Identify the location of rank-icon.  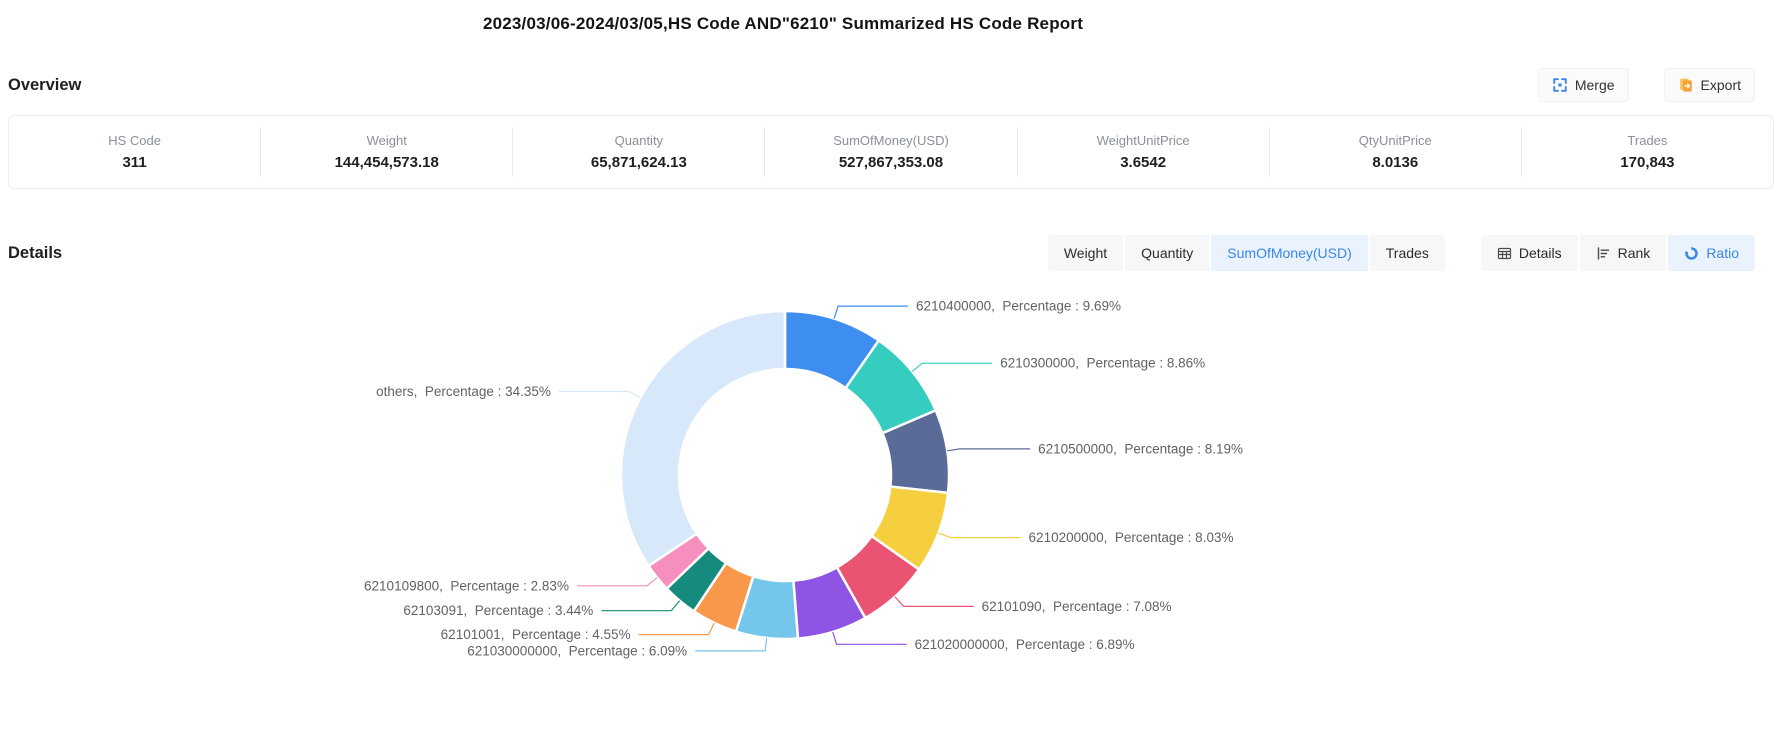
(1603, 253).